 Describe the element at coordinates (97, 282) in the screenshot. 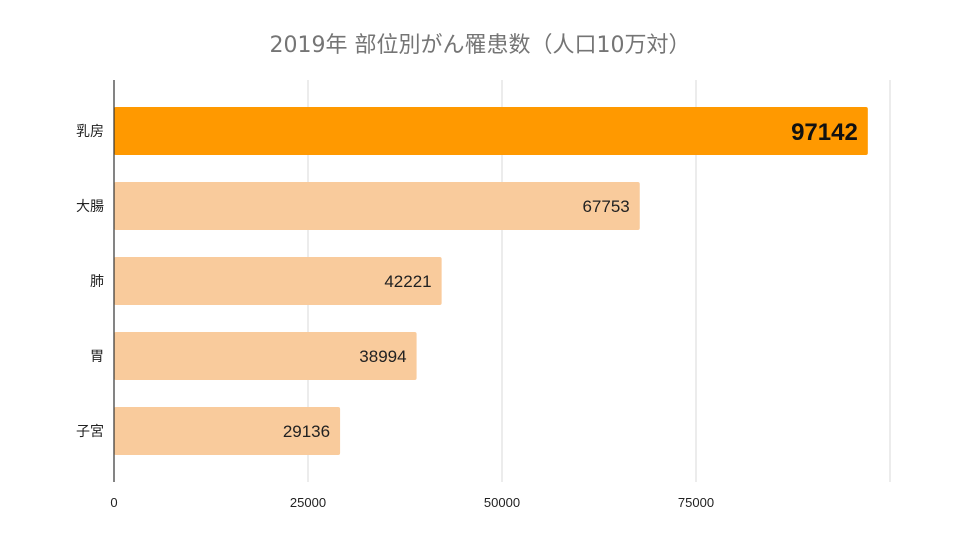

I see `category-label: 肺` at that location.